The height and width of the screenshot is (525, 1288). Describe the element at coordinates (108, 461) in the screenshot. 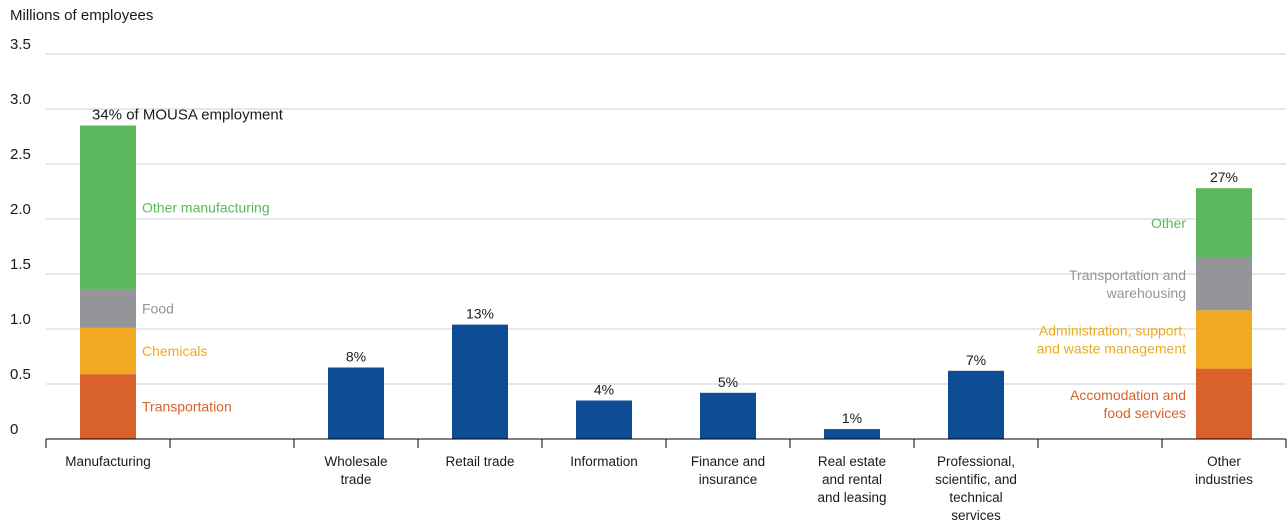

I see `x-tick-label-manufacturing: Manufacturing` at that location.